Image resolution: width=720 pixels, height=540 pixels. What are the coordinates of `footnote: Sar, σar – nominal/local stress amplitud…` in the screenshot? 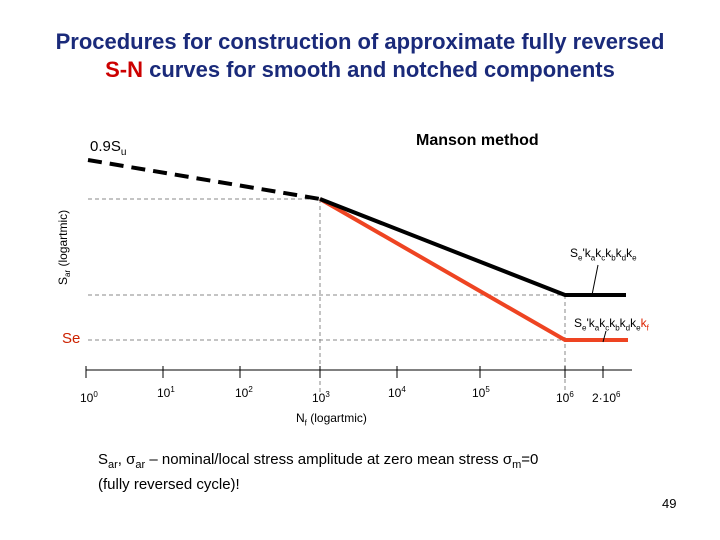 It's located at (318, 472).